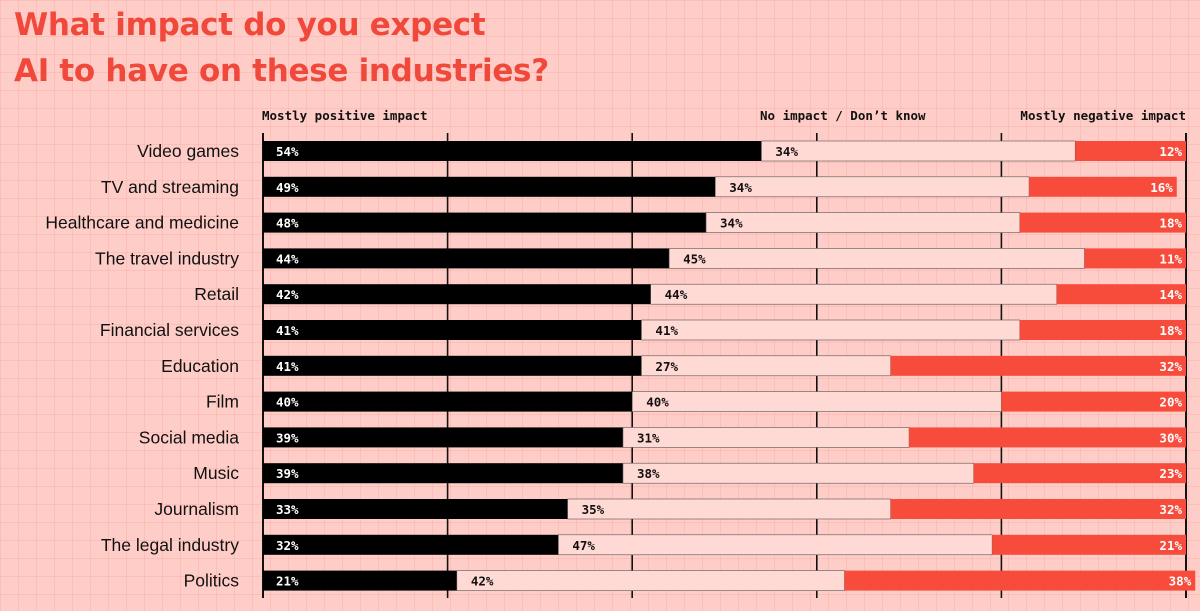 Image resolution: width=1200 pixels, height=611 pixels. Describe the element at coordinates (287, 509) in the screenshot. I see `data-label-positive: 33%` at that location.